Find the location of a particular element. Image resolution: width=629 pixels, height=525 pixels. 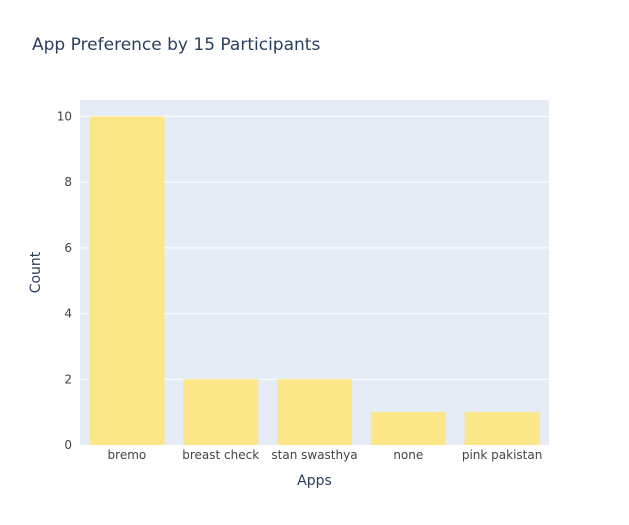

y-tick-label: 4 is located at coordinates (68, 314).